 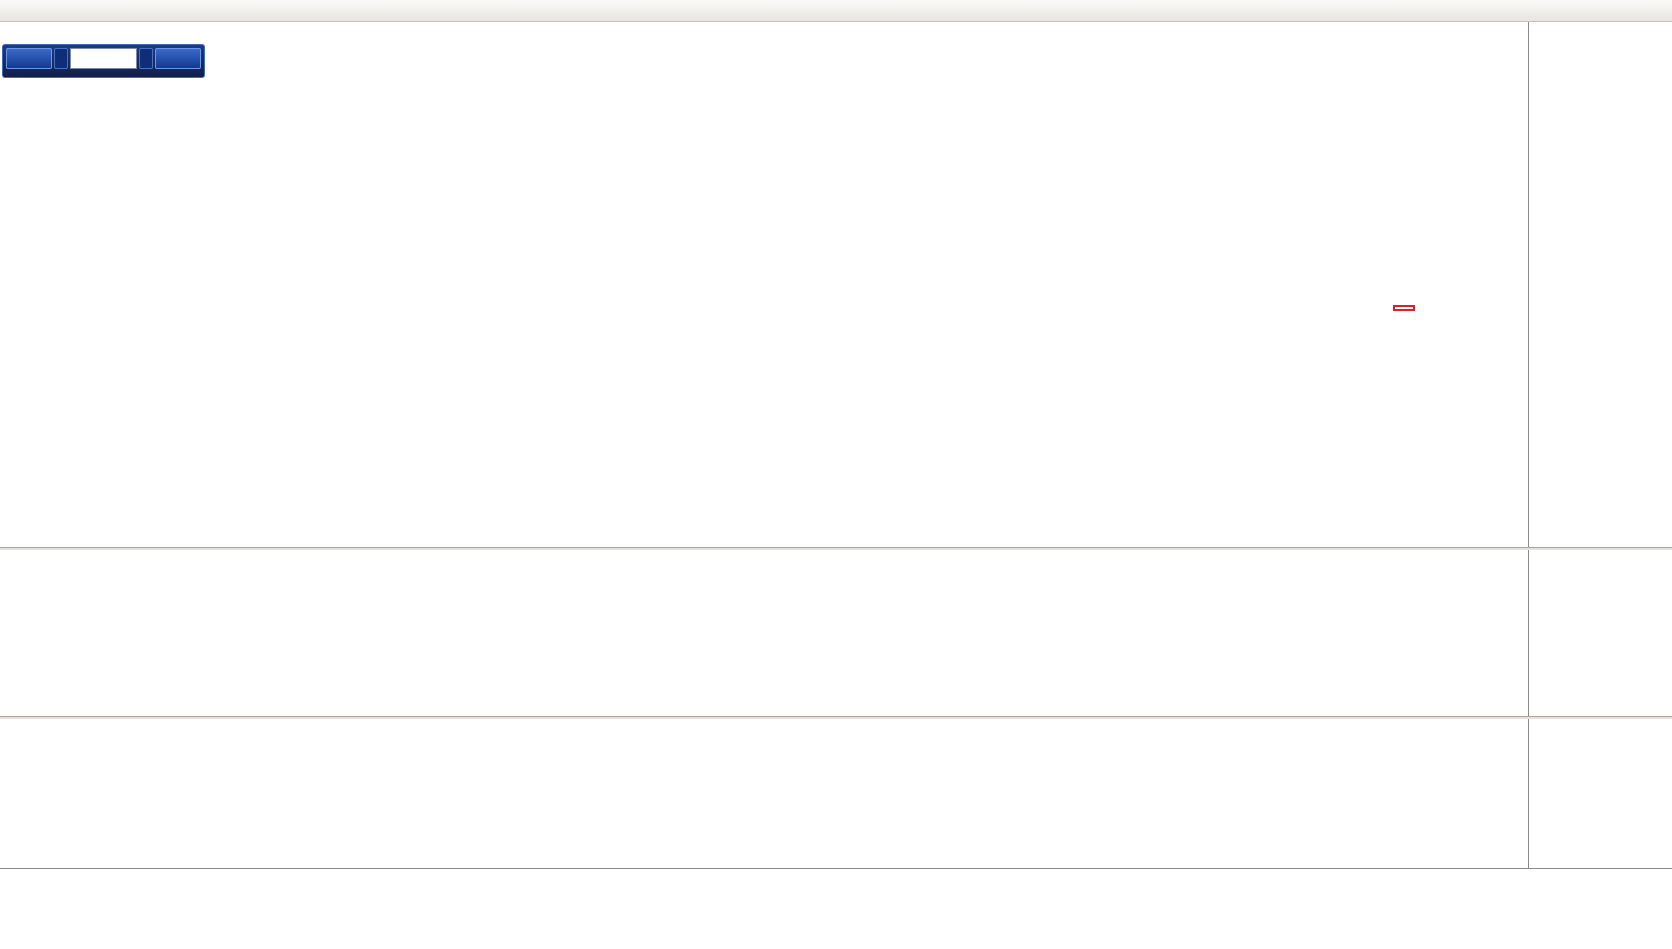 What do you see at coordinates (198, 72) in the screenshot?
I see `buy-price` at bounding box center [198, 72].